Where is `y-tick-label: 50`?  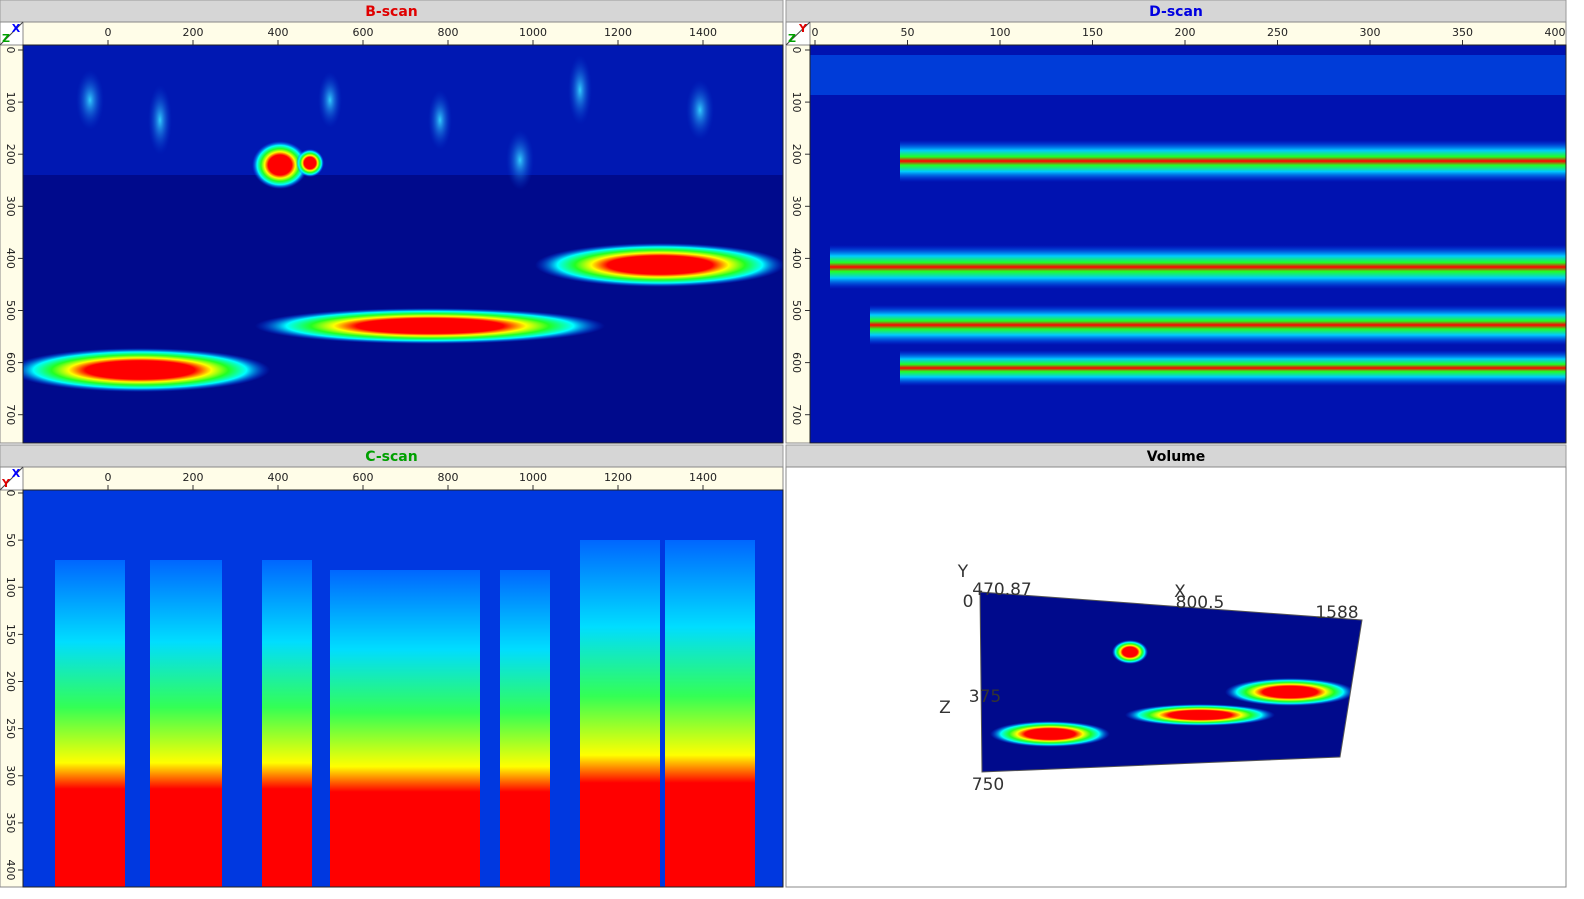
y-tick-label: 50 is located at coordinates (10, 540).